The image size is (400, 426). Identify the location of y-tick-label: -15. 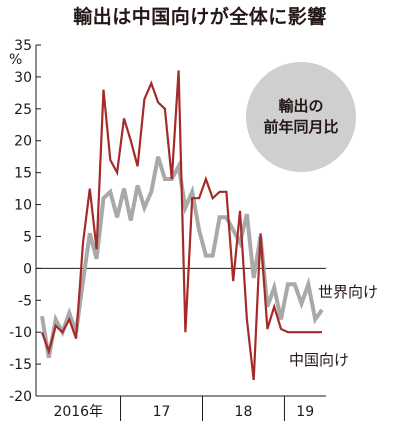
(20, 365).